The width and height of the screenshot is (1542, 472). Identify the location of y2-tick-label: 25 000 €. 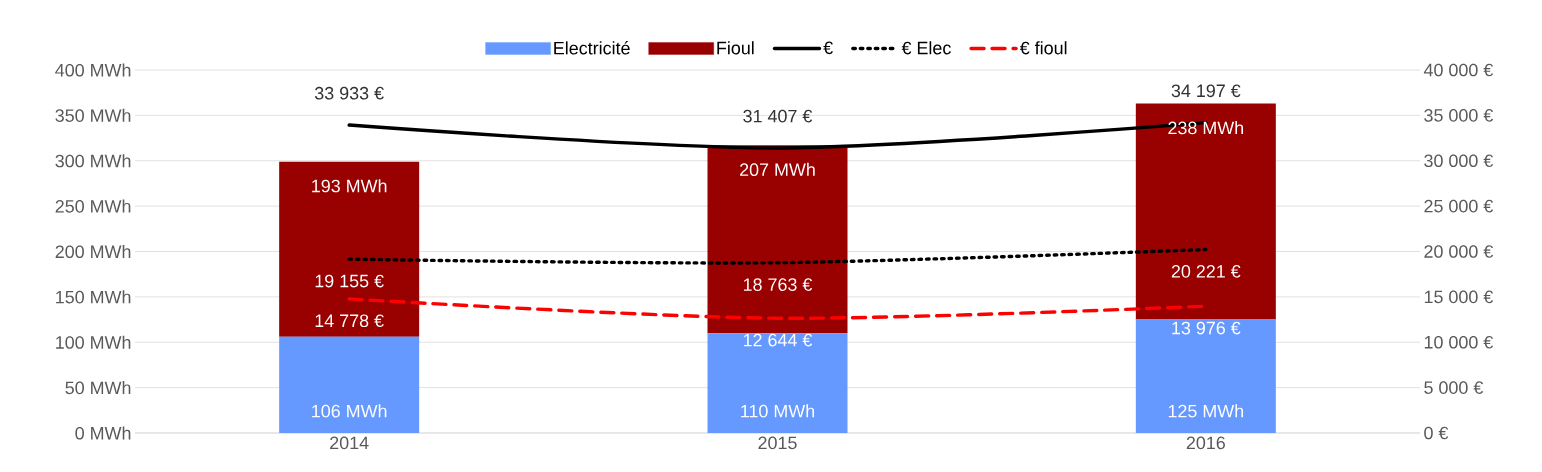
(1459, 206).